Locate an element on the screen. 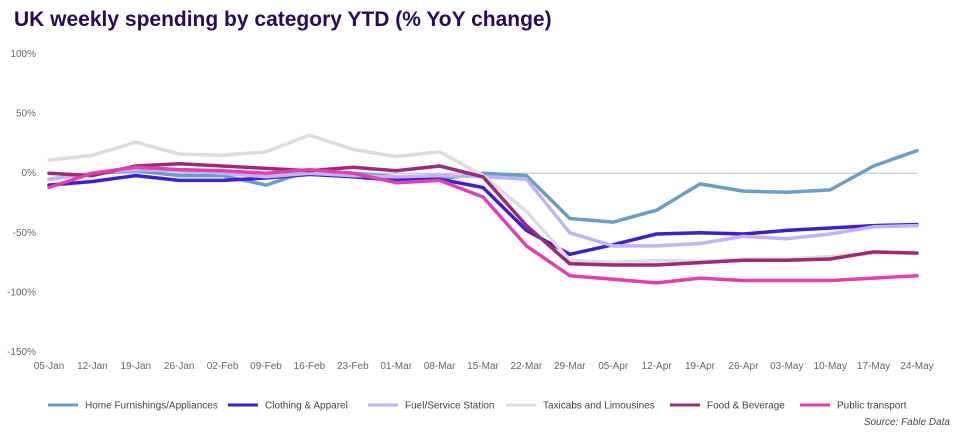 This screenshot has width=960, height=433. x-tick-label: 03-May is located at coordinates (786, 366).